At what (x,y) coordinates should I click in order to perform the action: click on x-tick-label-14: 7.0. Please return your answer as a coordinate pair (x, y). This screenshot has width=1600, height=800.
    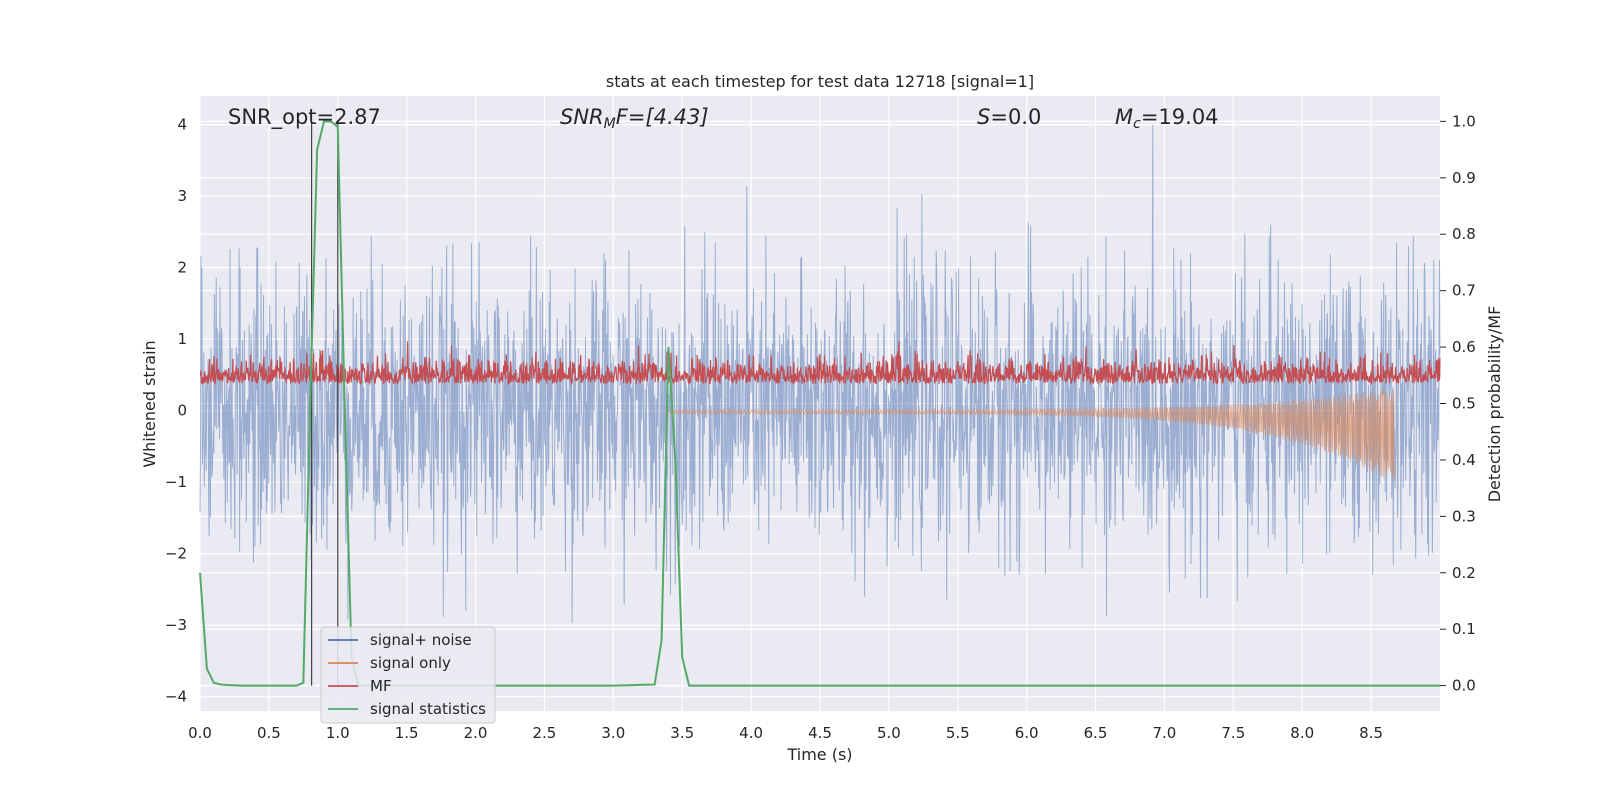
    Looking at the image, I should click on (1165, 733).